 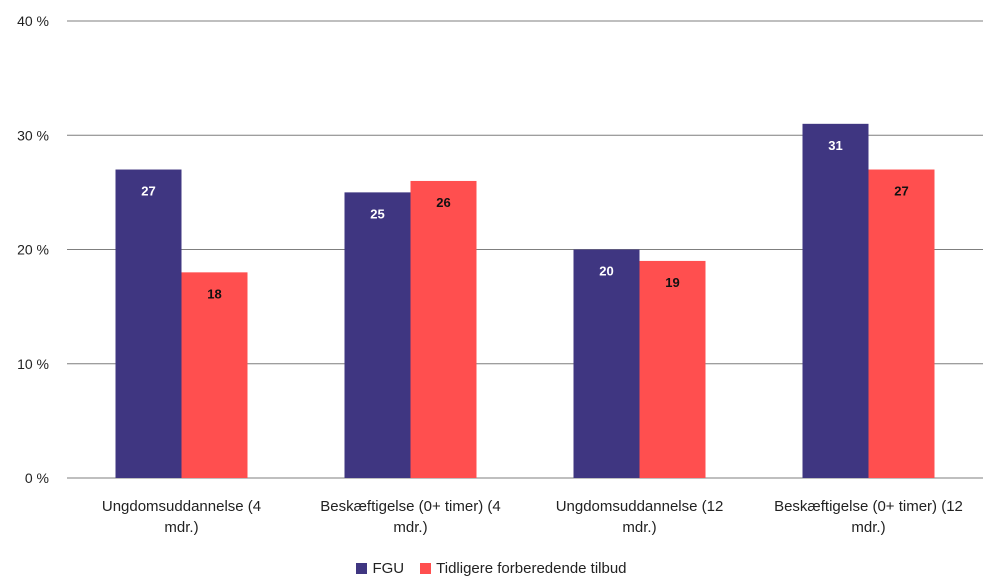 I want to click on legend: FGU Tidligere forberedende tilbud, so click(x=491, y=568).